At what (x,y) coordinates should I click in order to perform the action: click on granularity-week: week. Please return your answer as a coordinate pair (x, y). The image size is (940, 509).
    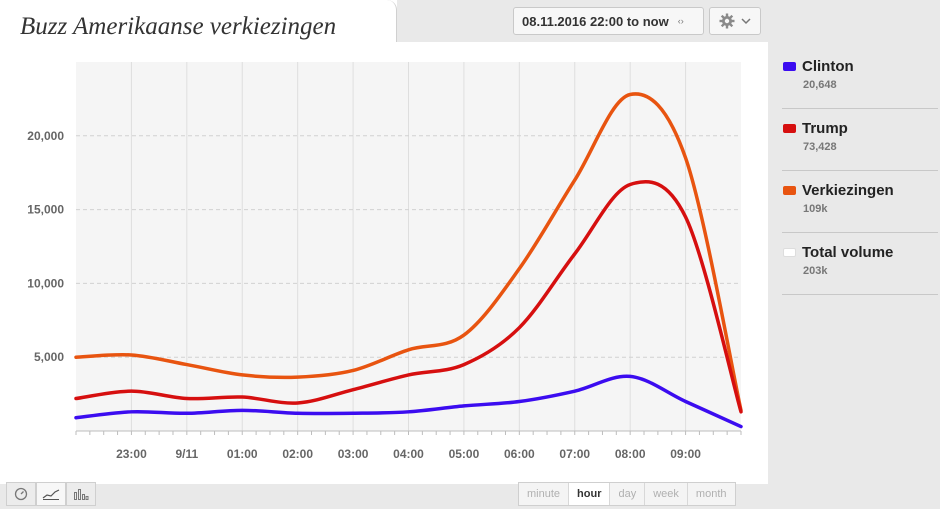
    Looking at the image, I should click on (666, 494).